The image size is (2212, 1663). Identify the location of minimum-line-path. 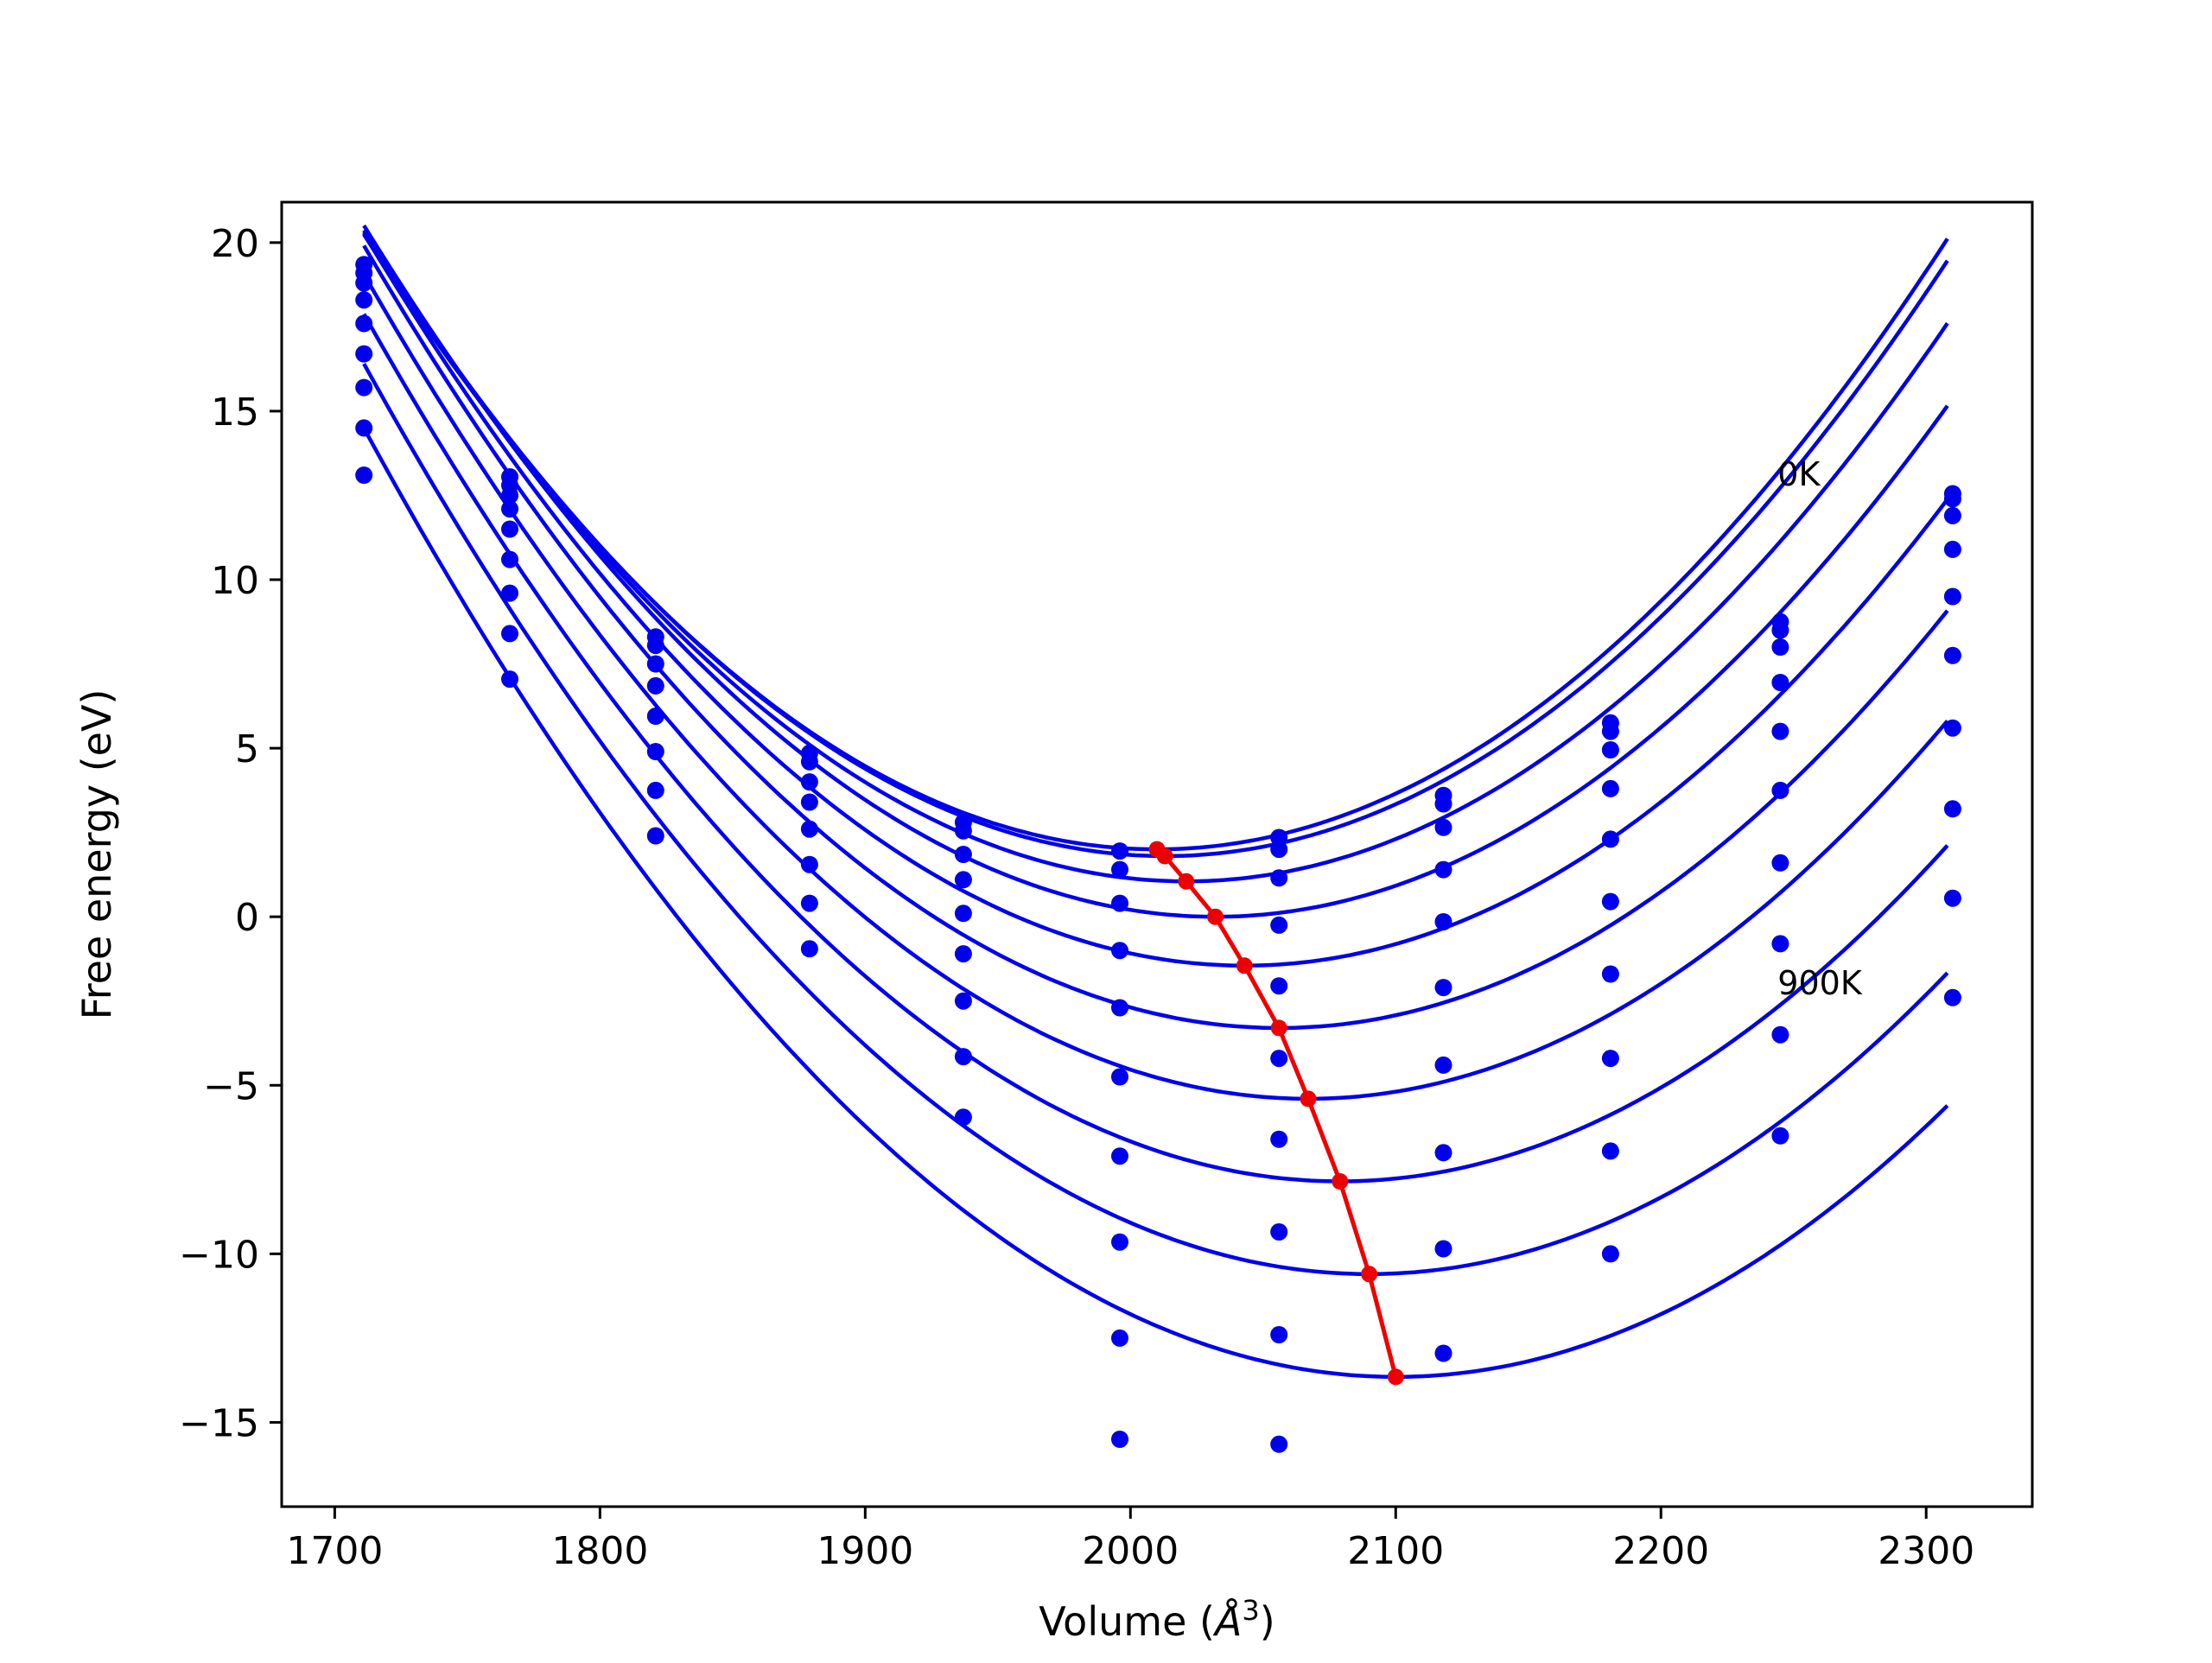
(1276, 1112).